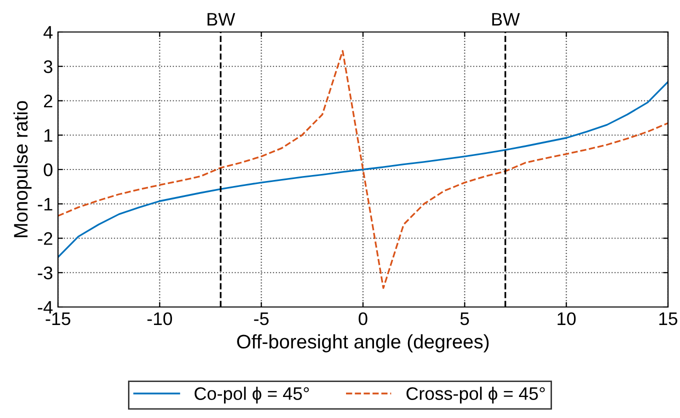 The width and height of the screenshot is (680, 418). Describe the element at coordinates (48, 32) in the screenshot. I see `y-tick-label: 4` at that location.